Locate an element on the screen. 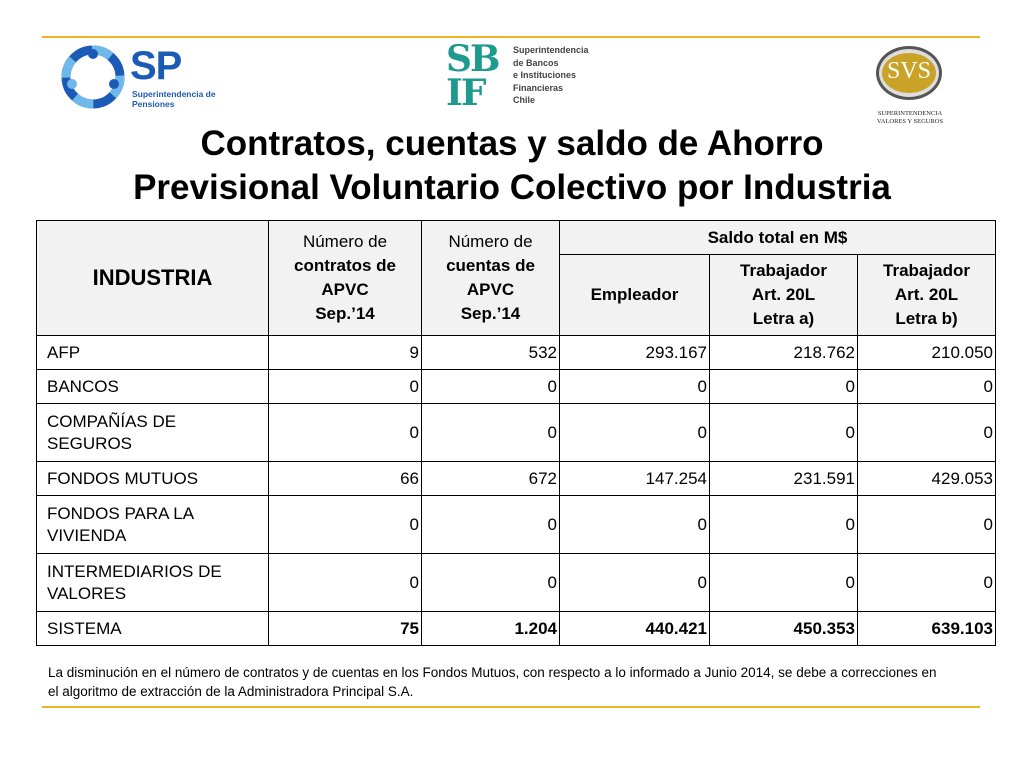 This screenshot has height=768, width=1024. row-label-line: VIVIENDA is located at coordinates (87, 535).